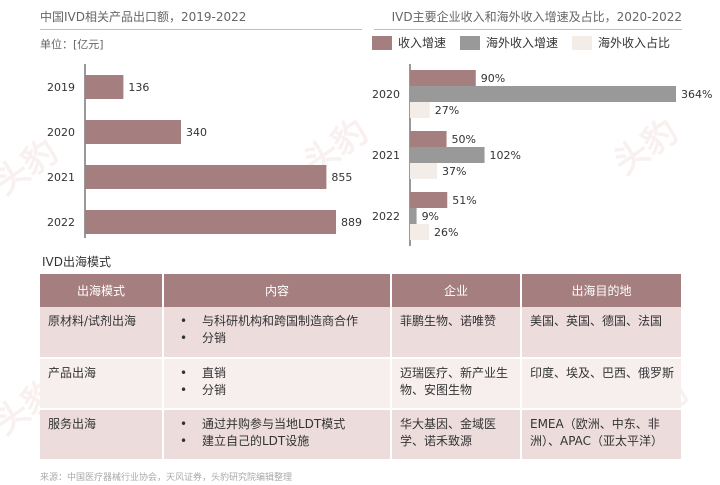 The image size is (720, 485). Describe the element at coordinates (430, 216) in the screenshot. I see `data-label-2022-series-1: 9%` at that location.